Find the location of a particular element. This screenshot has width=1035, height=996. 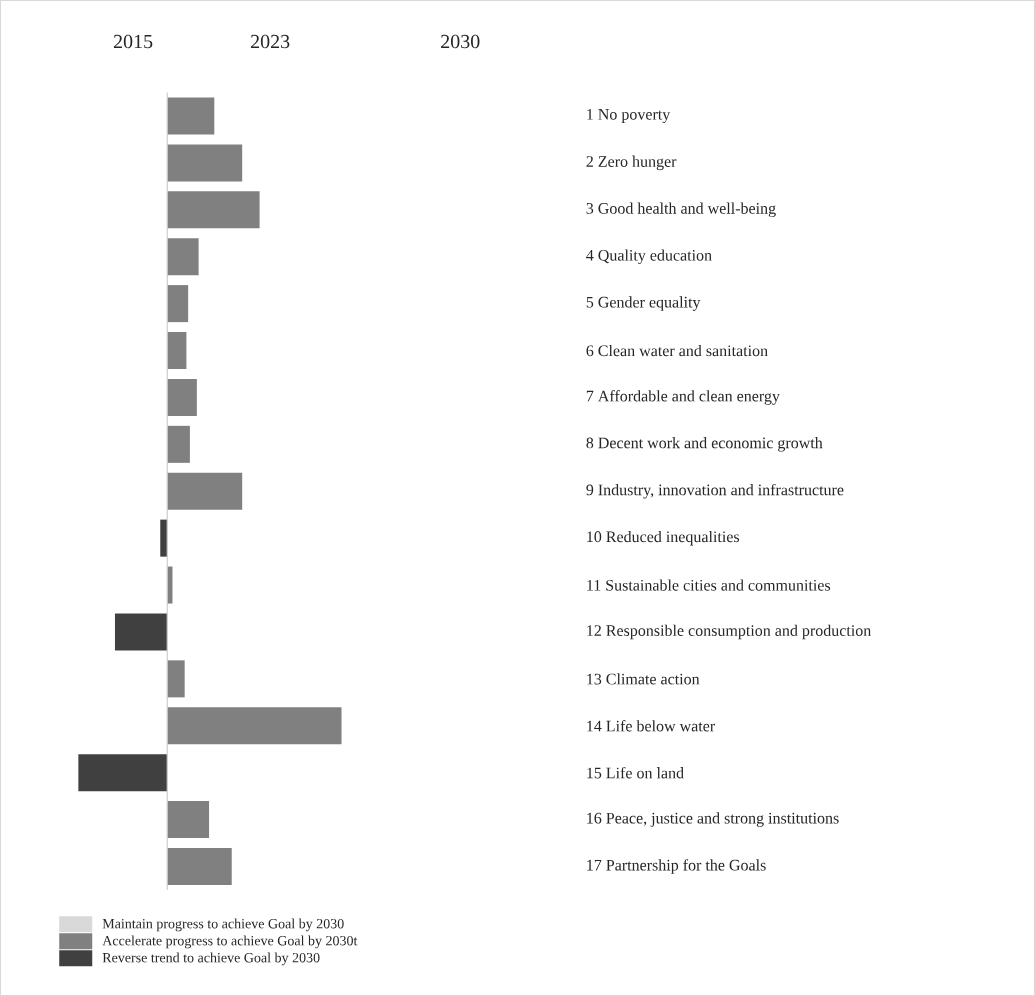

y-tick-label: 6 Clean water and sanitation is located at coordinates (677, 350).